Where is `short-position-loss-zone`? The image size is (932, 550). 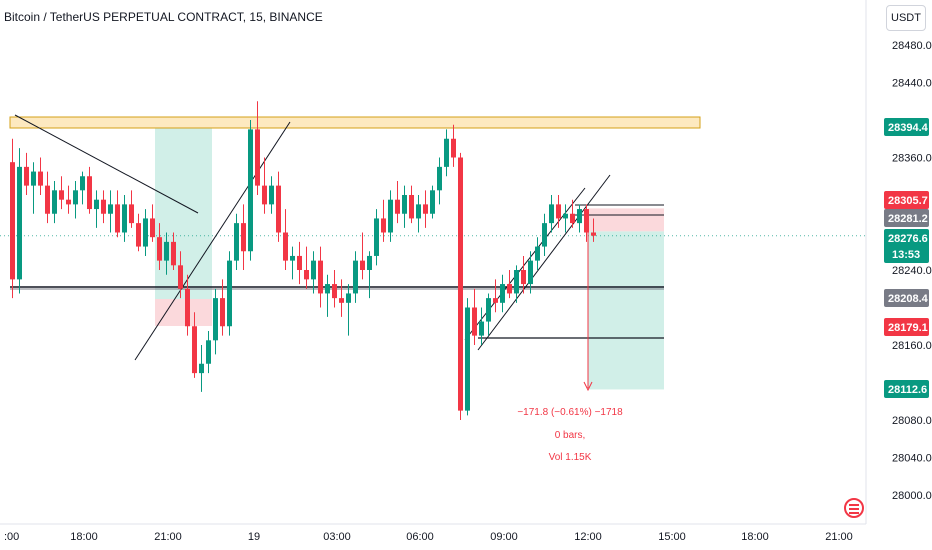
short-position-loss-zone is located at coordinates (626, 220).